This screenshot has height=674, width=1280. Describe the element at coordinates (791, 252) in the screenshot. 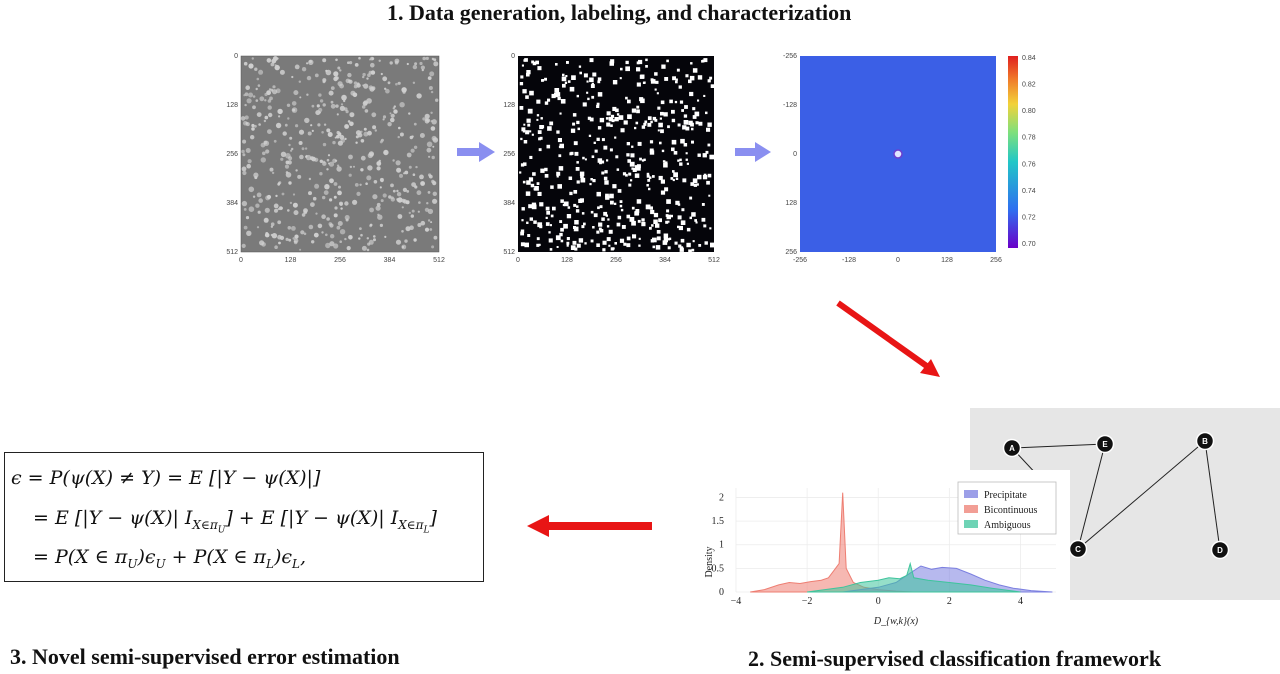

I see `axis-tick-label: 256` at that location.